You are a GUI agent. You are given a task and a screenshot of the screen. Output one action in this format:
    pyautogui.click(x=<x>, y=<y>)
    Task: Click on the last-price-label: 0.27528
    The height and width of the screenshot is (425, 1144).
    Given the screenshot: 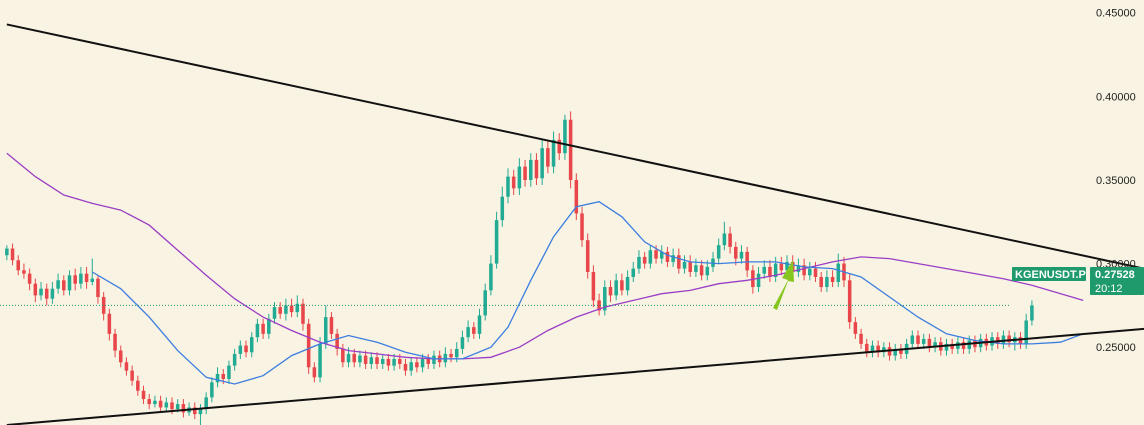 What is the action you would take?
    pyautogui.click(x=1115, y=275)
    